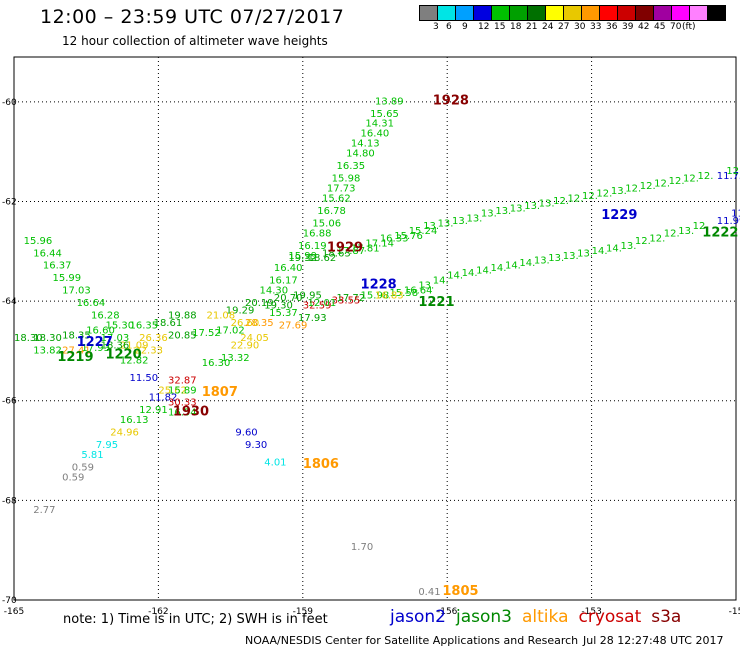  I want to click on colorbar-label: 36, so click(612, 27).